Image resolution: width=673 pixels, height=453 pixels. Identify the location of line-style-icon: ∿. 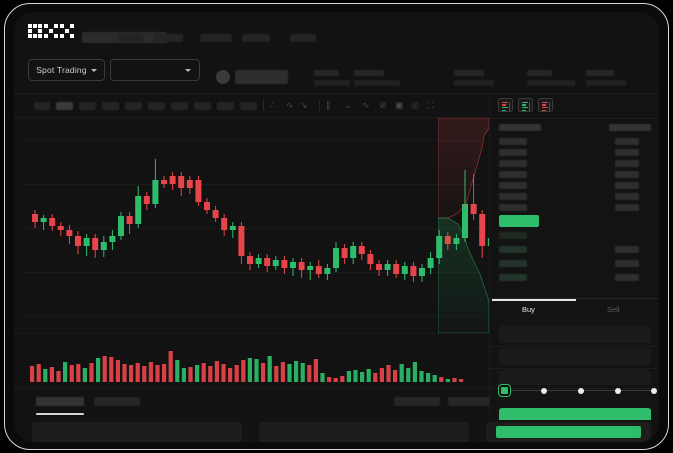
(366, 105).